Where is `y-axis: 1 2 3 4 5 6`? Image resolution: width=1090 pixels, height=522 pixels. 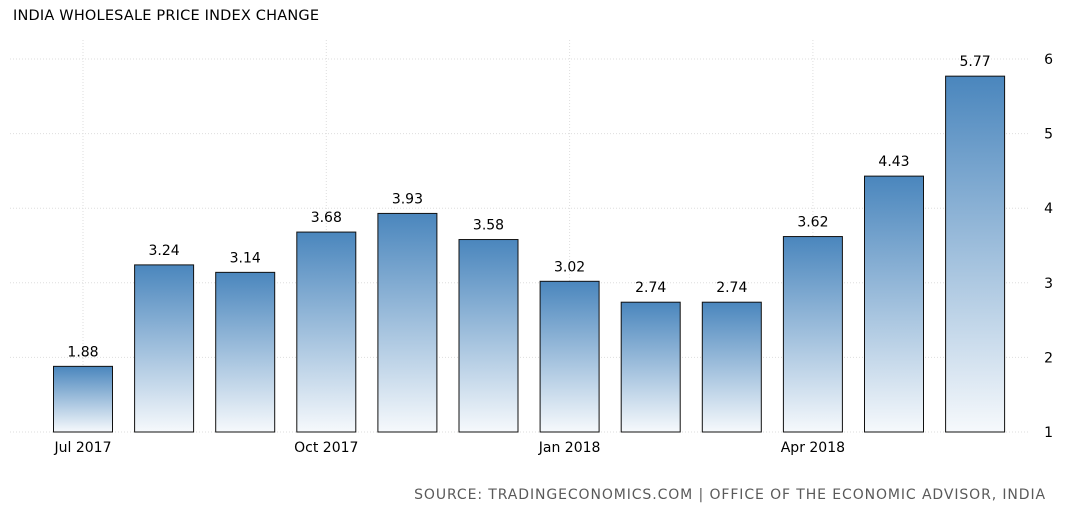 y-axis: 1 2 3 4 5 6 is located at coordinates (1048, 246).